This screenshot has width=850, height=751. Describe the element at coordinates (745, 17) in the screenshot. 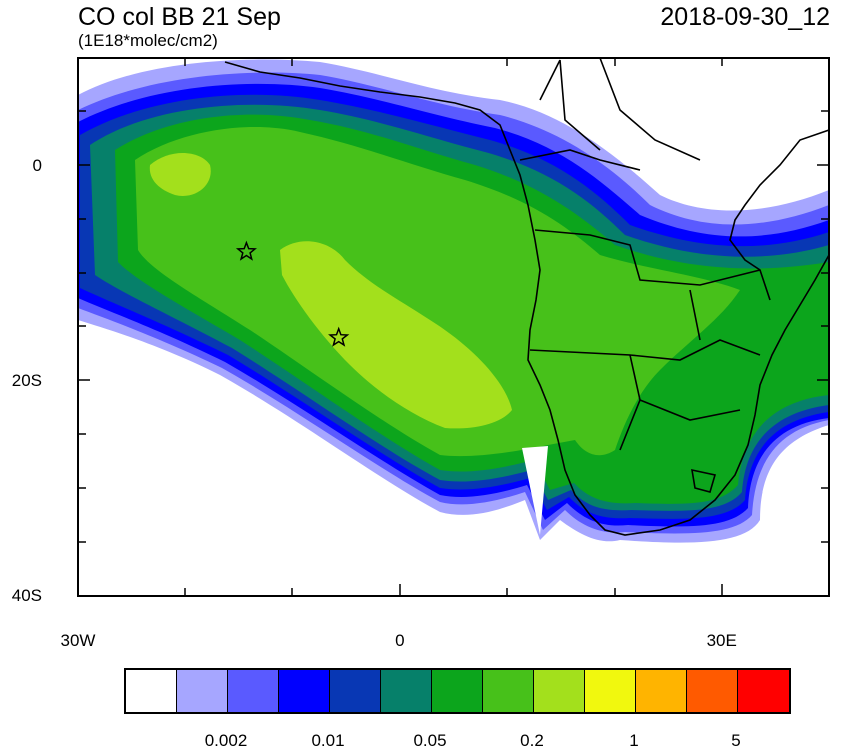

I see `date-label: 2018-09-30_12` at that location.